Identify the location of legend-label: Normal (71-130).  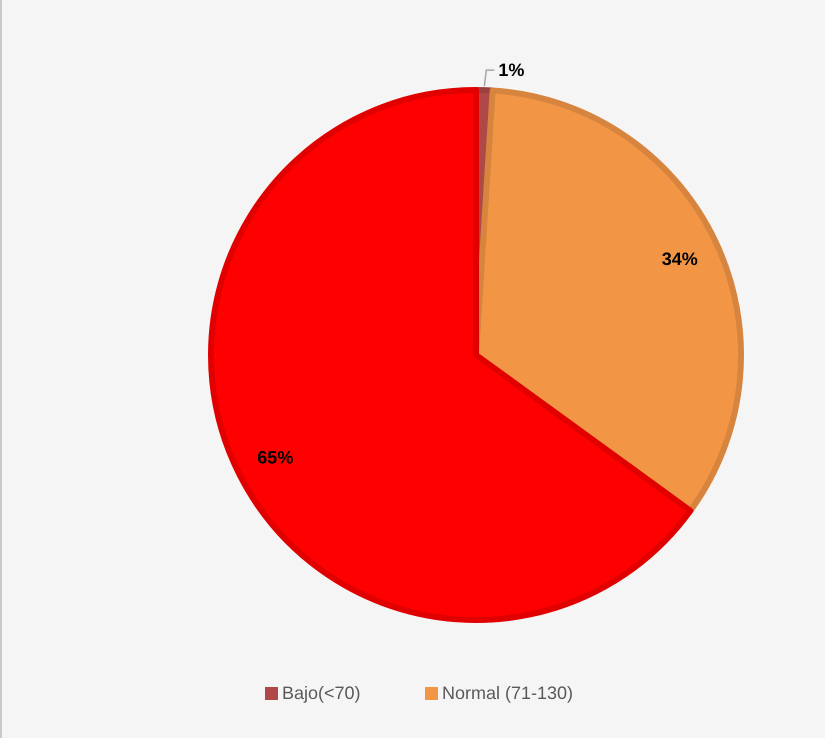
(508, 693).